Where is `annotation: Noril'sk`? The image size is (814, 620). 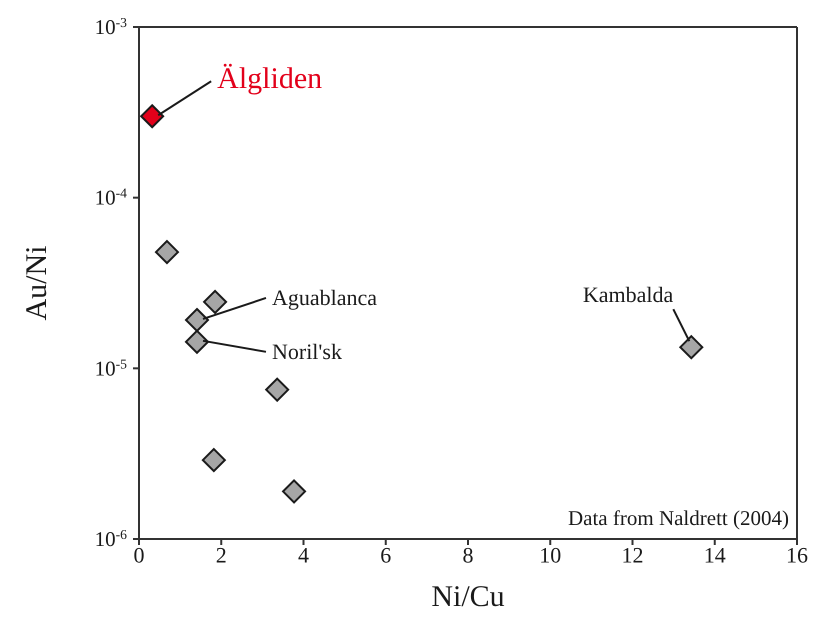
annotation: Noril'sk is located at coordinates (307, 351).